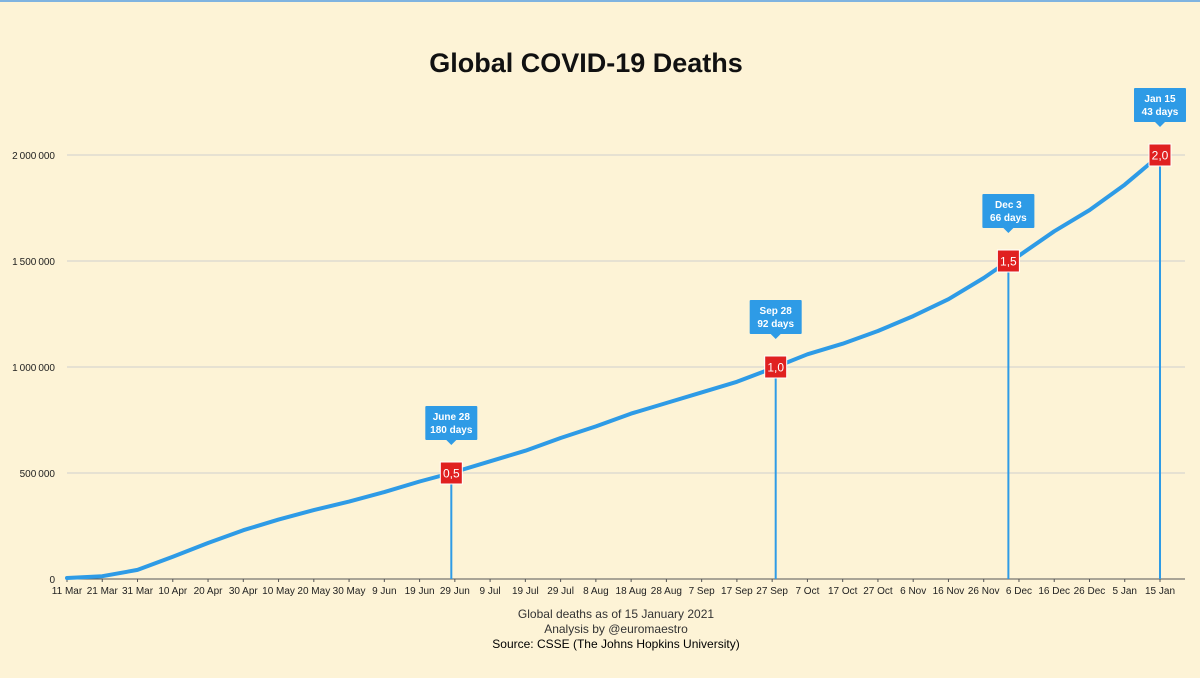 This screenshot has height=678, width=1200. What do you see at coordinates (1090, 591) in the screenshot?
I see `x-tick-label: 26 Dec` at bounding box center [1090, 591].